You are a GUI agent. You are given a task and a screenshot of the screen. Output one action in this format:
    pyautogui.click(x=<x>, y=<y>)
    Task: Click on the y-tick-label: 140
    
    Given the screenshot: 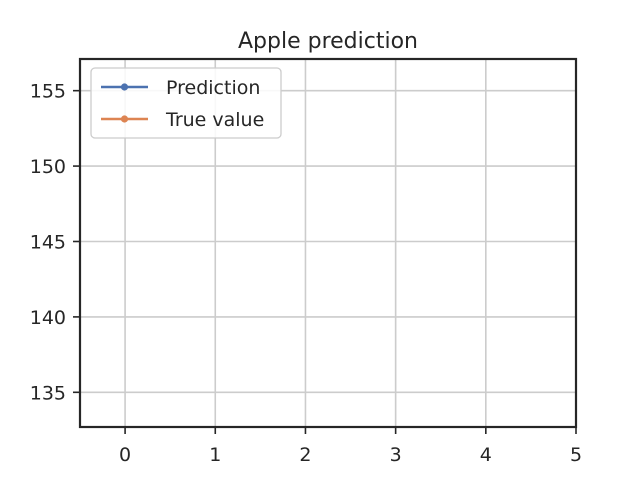 What is the action you would take?
    pyautogui.click(x=48, y=318)
    